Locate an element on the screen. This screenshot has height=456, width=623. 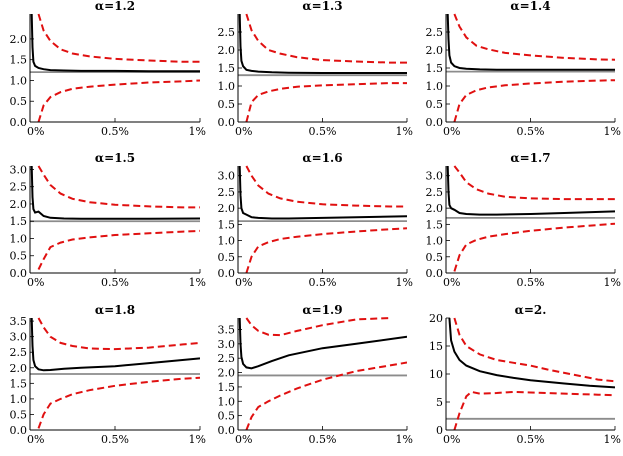
panel-1: α=1.2 0.0 0.5 1.0 1.5 2.0 0% 0.5% 1% is located at coordinates (108, 69).